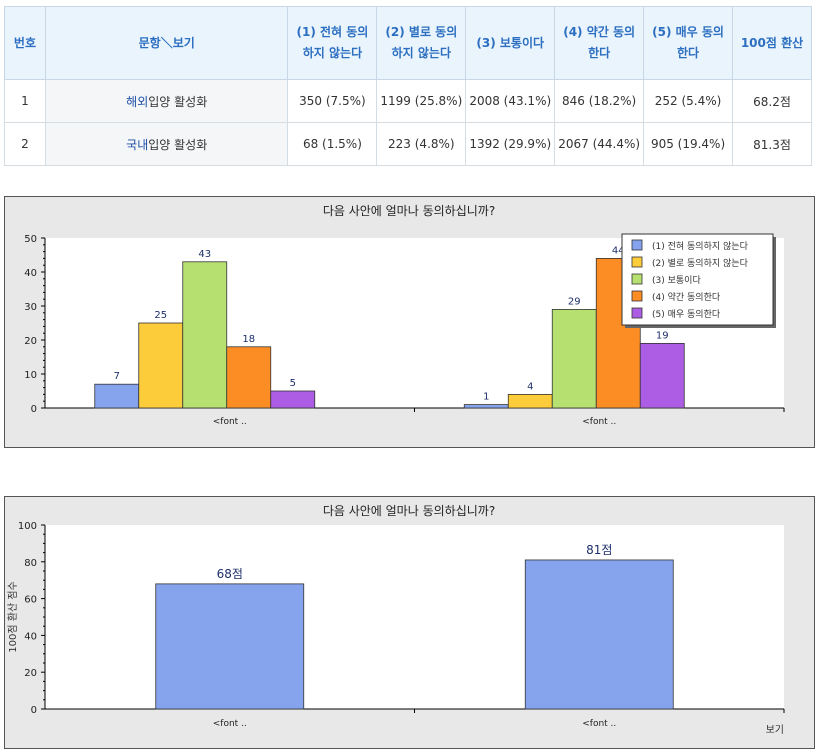 The height and width of the screenshot is (753, 818). Describe the element at coordinates (30, 239) in the screenshot. I see `y-tick-label: 50` at that location.